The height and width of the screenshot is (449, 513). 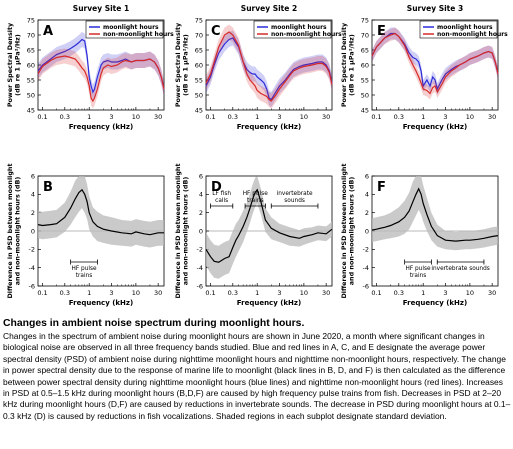 What do you see at coordinates (10, 230) in the screenshot?
I see `y-axis-label-line: Difference in PSD between moonlight` at bounding box center [10, 230].